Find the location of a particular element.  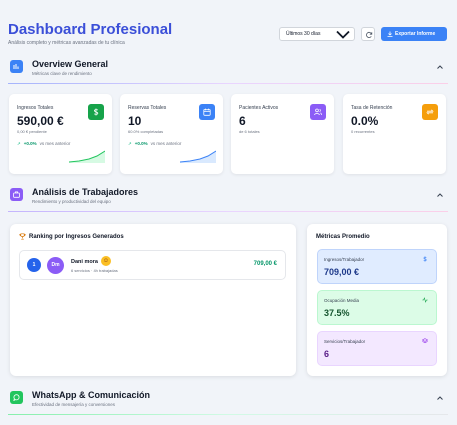

metric-card-services: Servicios/Trabajador 6 is located at coordinates (377, 348).